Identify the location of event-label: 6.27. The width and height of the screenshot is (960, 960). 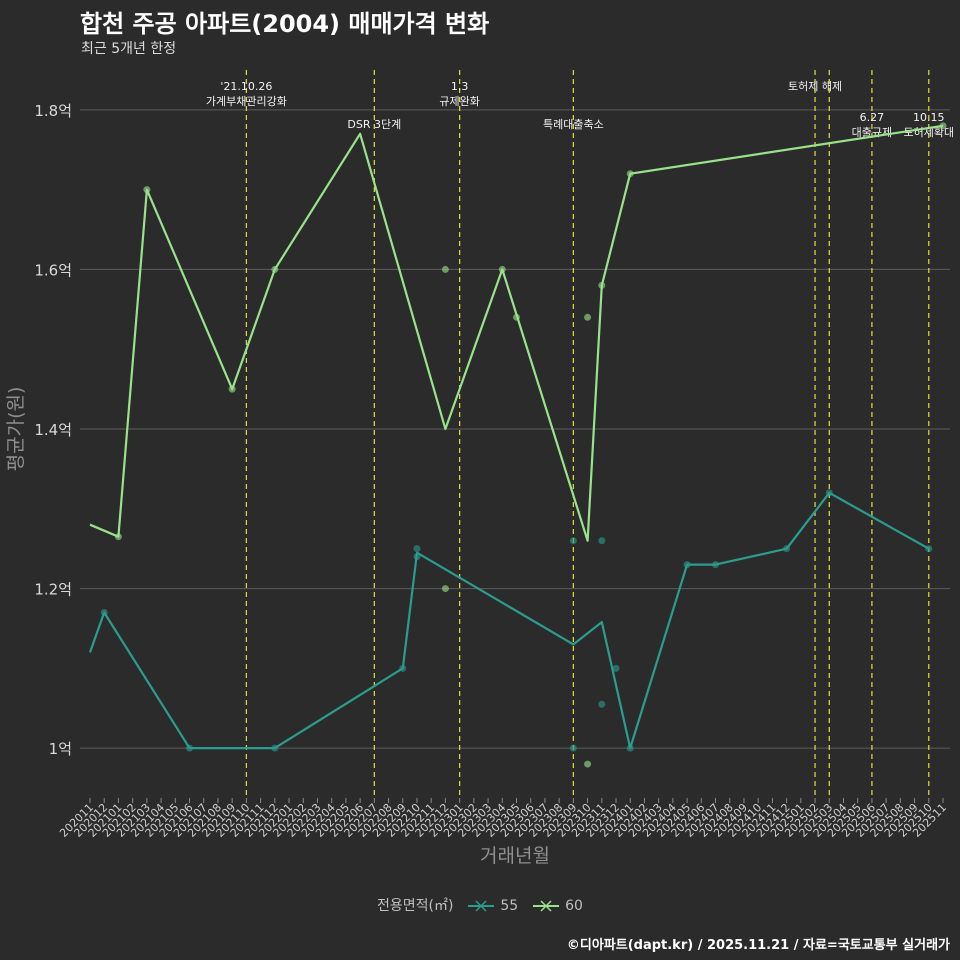
(872, 117).